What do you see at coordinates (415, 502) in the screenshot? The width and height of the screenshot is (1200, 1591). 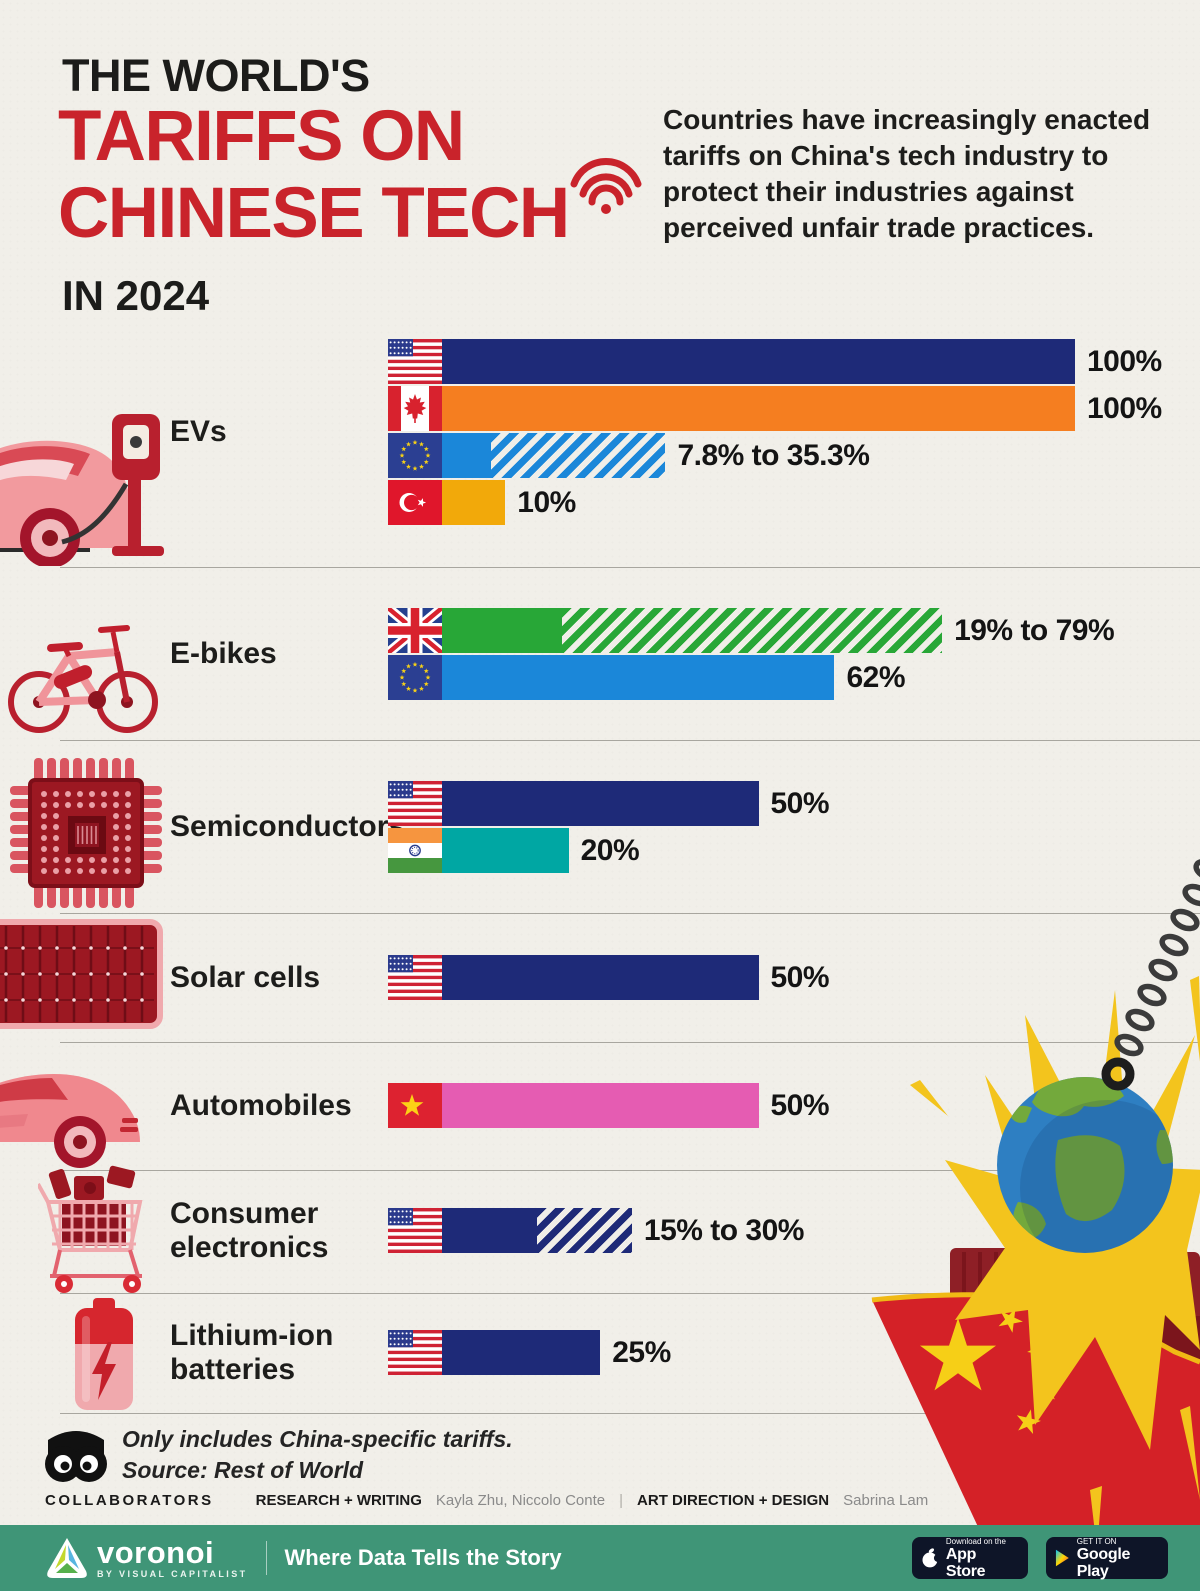 I see `tr-flag-icon` at bounding box center [415, 502].